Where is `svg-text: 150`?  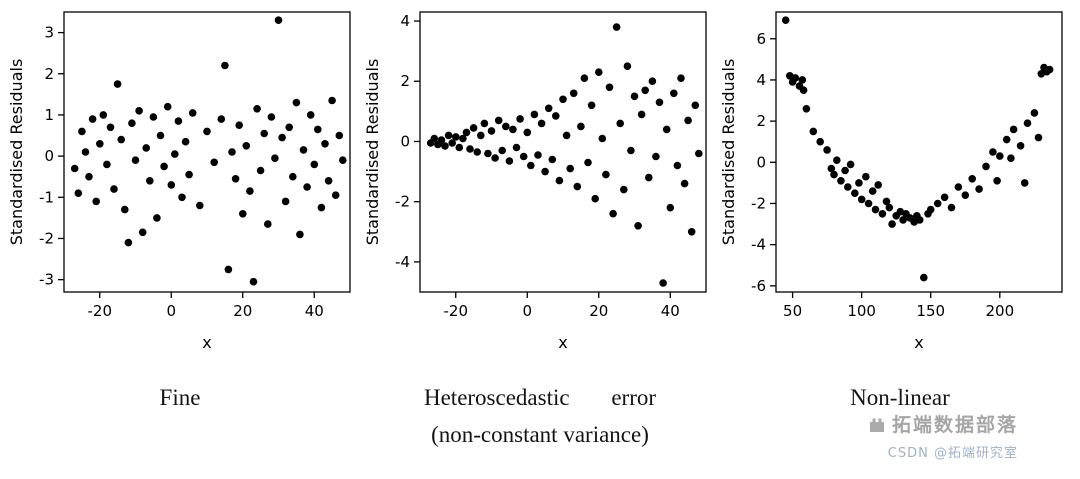 svg-text: 150 is located at coordinates (930, 311).